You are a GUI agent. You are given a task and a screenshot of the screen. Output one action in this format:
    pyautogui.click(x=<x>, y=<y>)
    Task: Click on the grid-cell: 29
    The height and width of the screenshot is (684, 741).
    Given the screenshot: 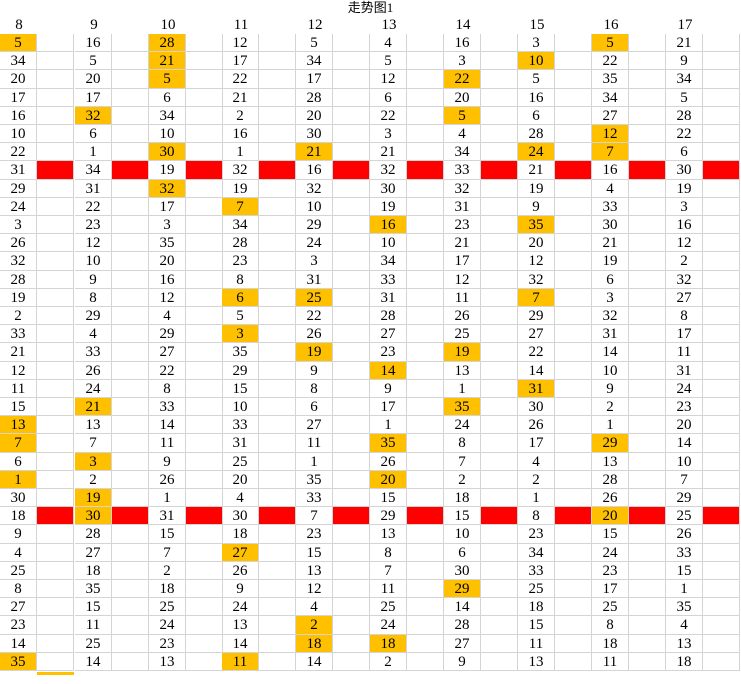 What is the action you would take?
    pyautogui.click(x=462, y=589)
    